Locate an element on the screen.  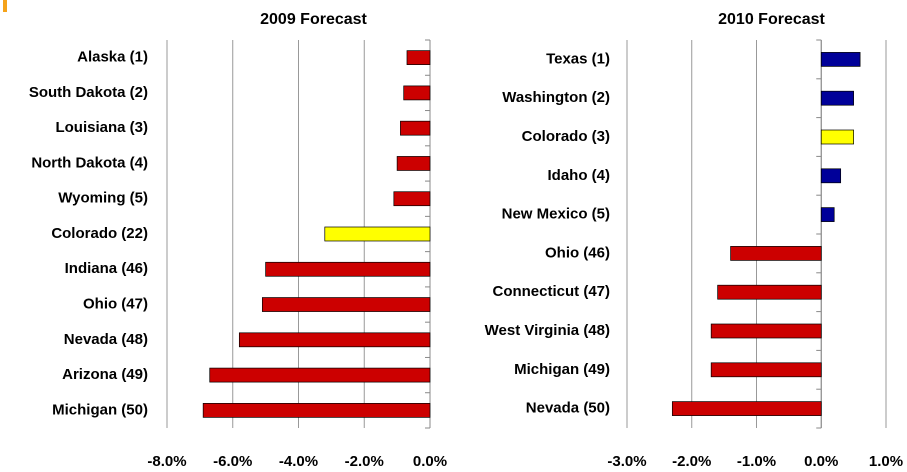
category-label: Nevada (48) is located at coordinates (106, 339).